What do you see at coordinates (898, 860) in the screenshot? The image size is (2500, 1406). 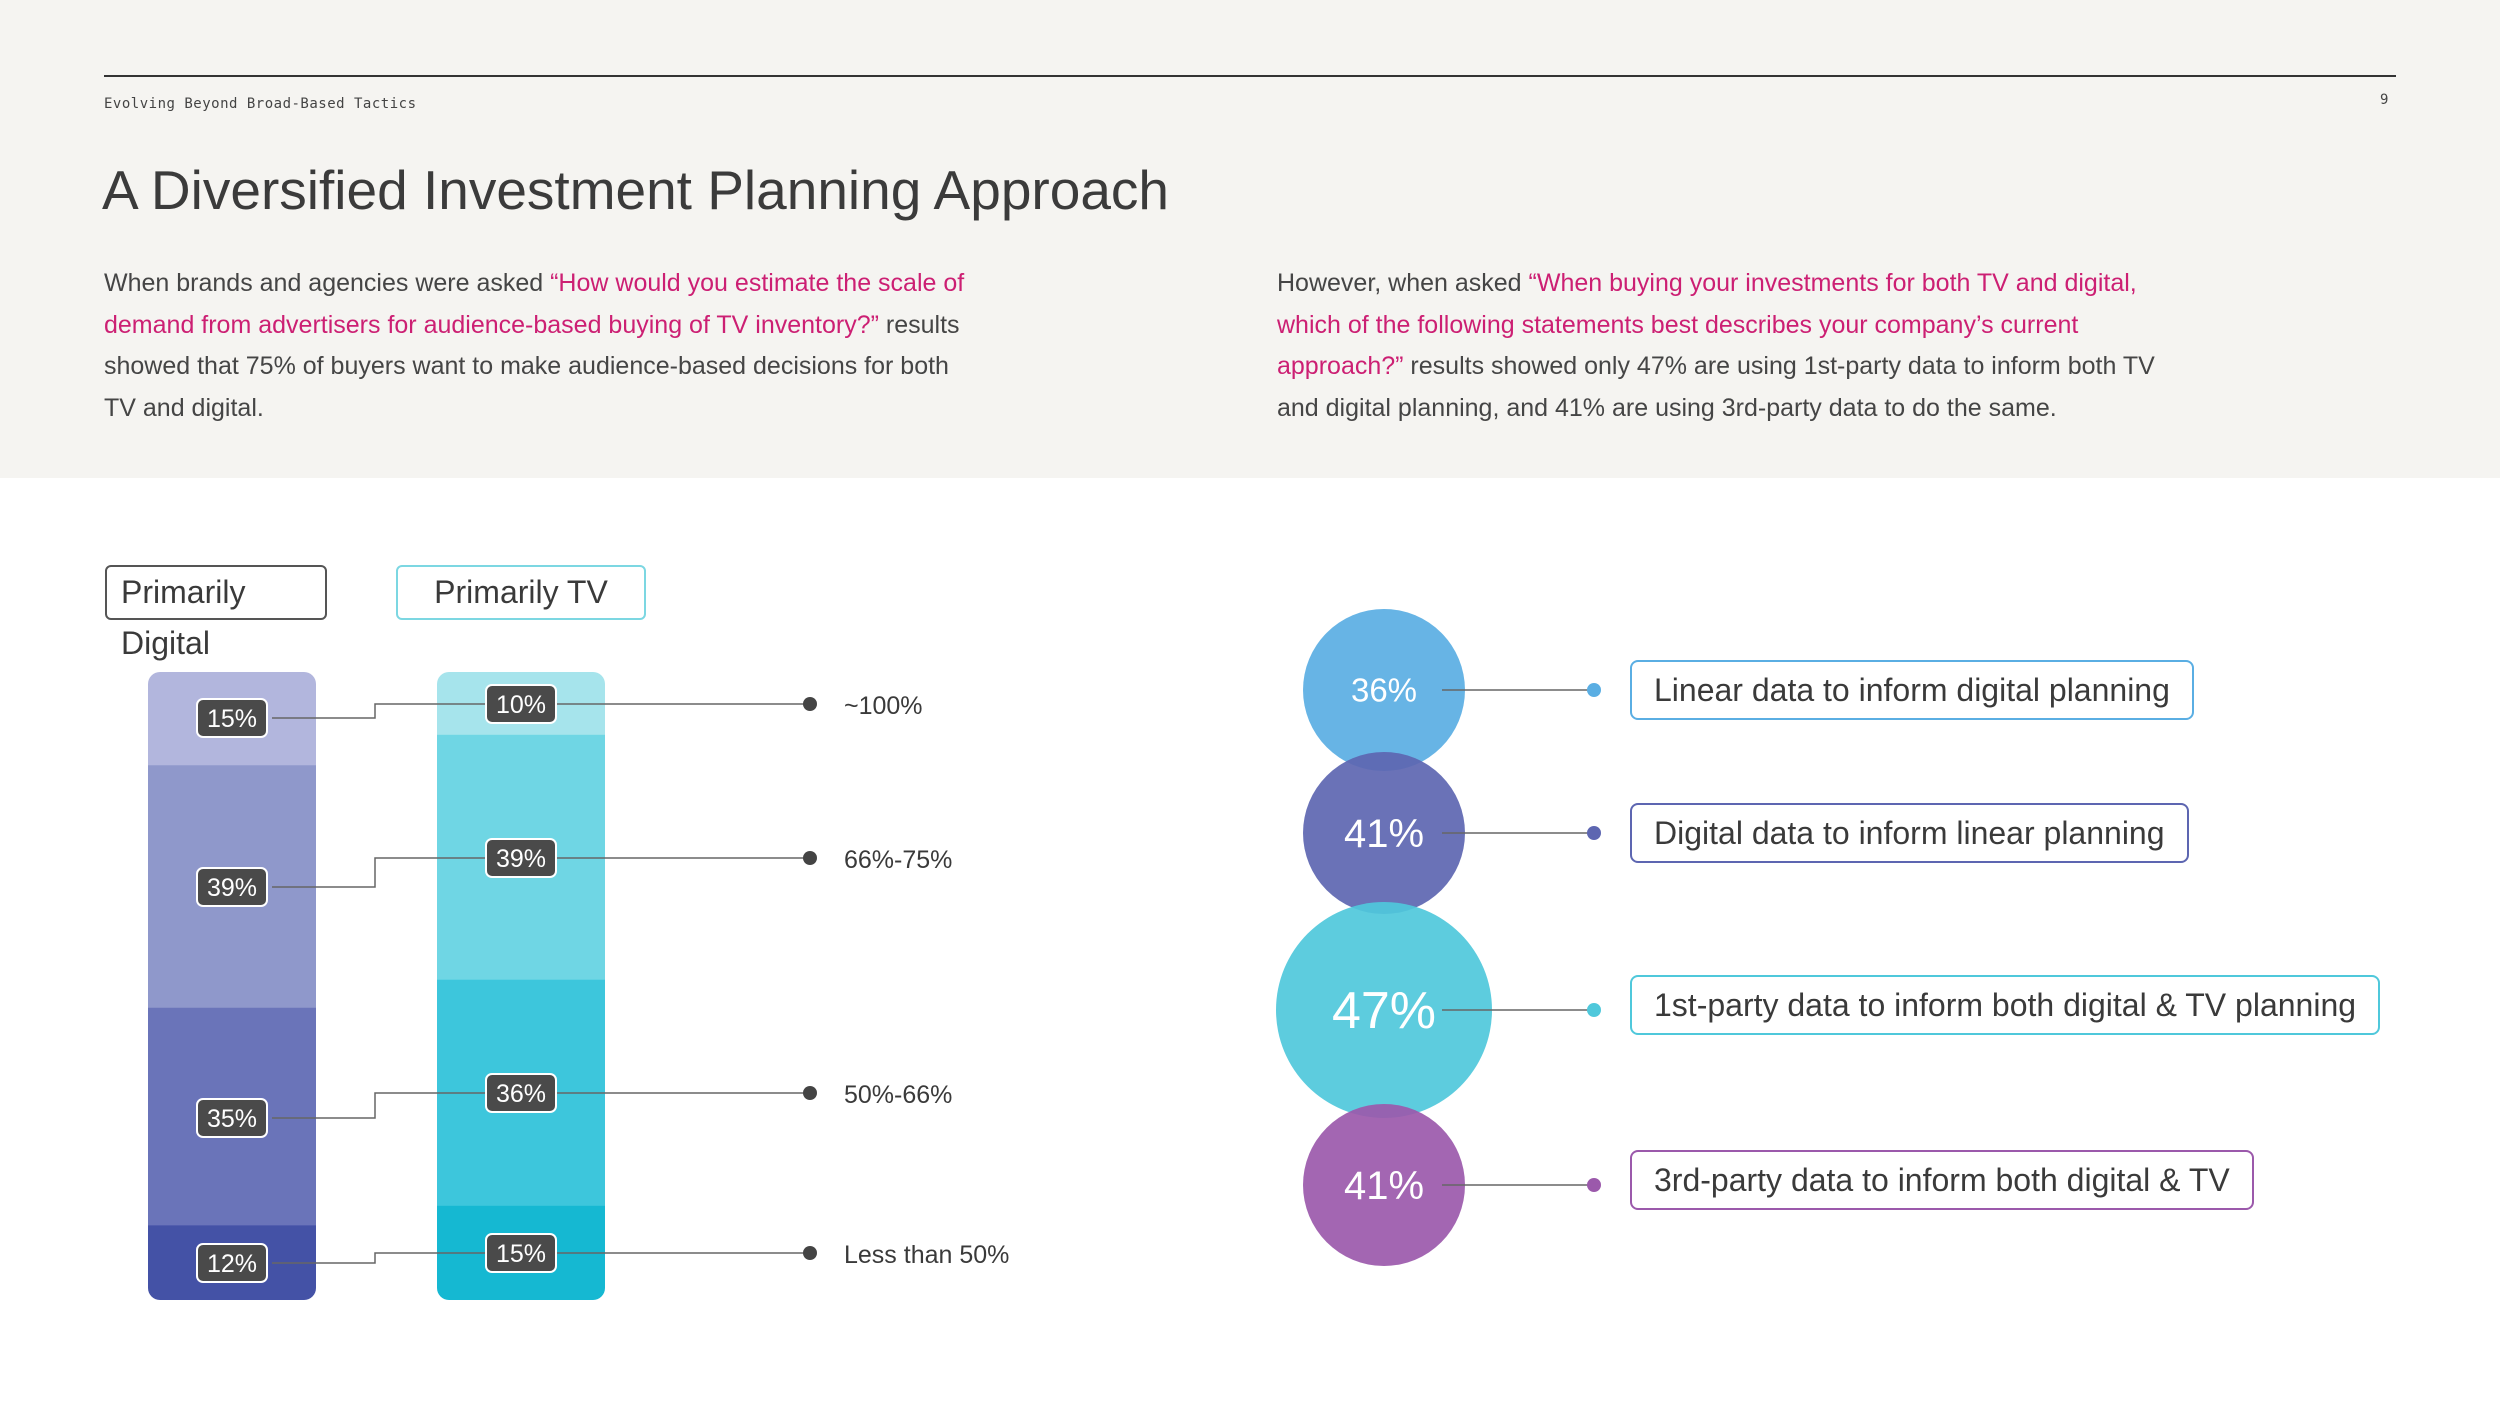 I see `category-label: 66%-75%` at bounding box center [898, 860].